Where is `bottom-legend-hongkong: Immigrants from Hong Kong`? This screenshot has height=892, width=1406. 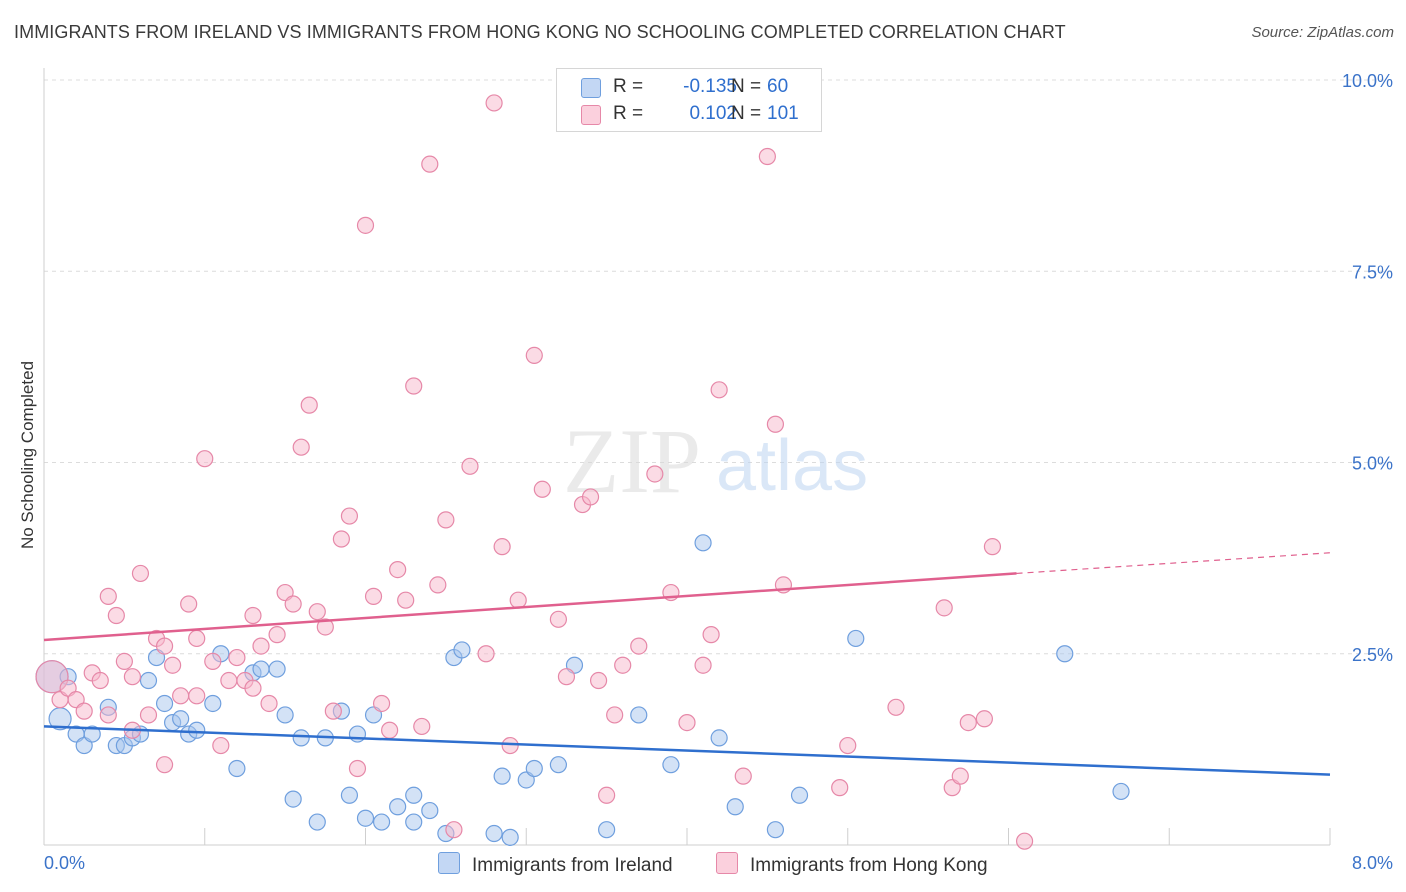 bottom-legend-hongkong: Immigrants from Hong Kong is located at coordinates (852, 864).